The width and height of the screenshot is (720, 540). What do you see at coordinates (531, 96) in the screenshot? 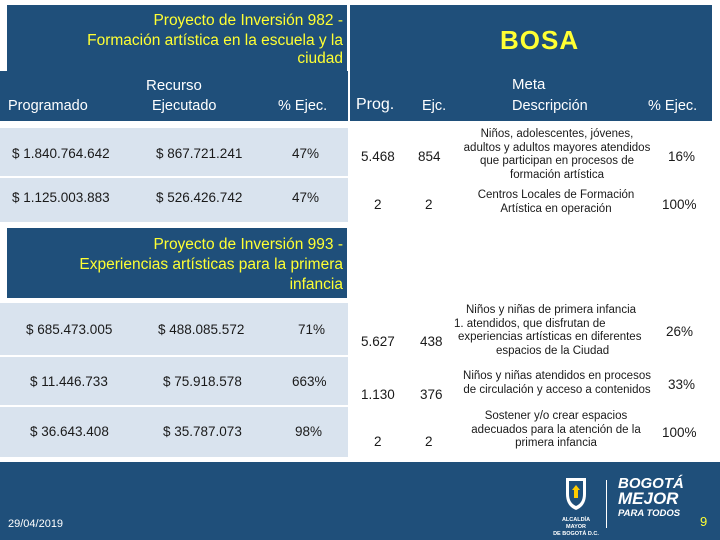
I see `meta-header: Meta Prog. Ejc. Descripción % Ejec.` at bounding box center [531, 96].